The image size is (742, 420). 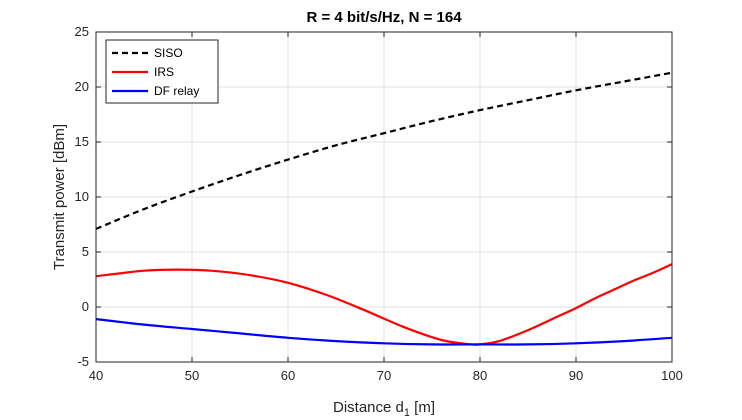 What do you see at coordinates (85, 306) in the screenshot?
I see `y-tick-label: 0` at bounding box center [85, 306].